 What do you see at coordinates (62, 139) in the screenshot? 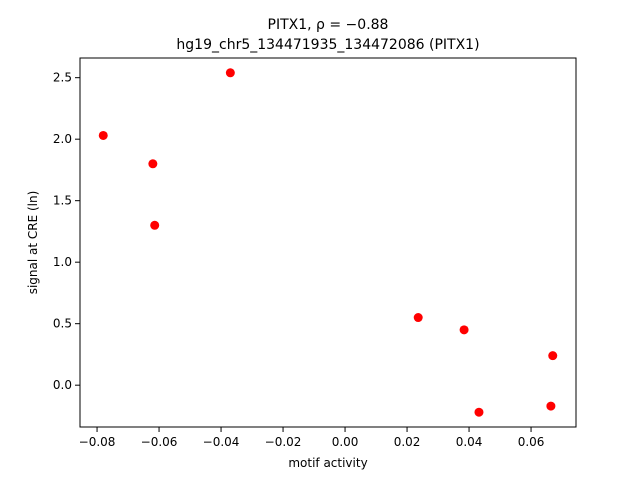
I see `y-tick-label: 2.0` at bounding box center [62, 139].